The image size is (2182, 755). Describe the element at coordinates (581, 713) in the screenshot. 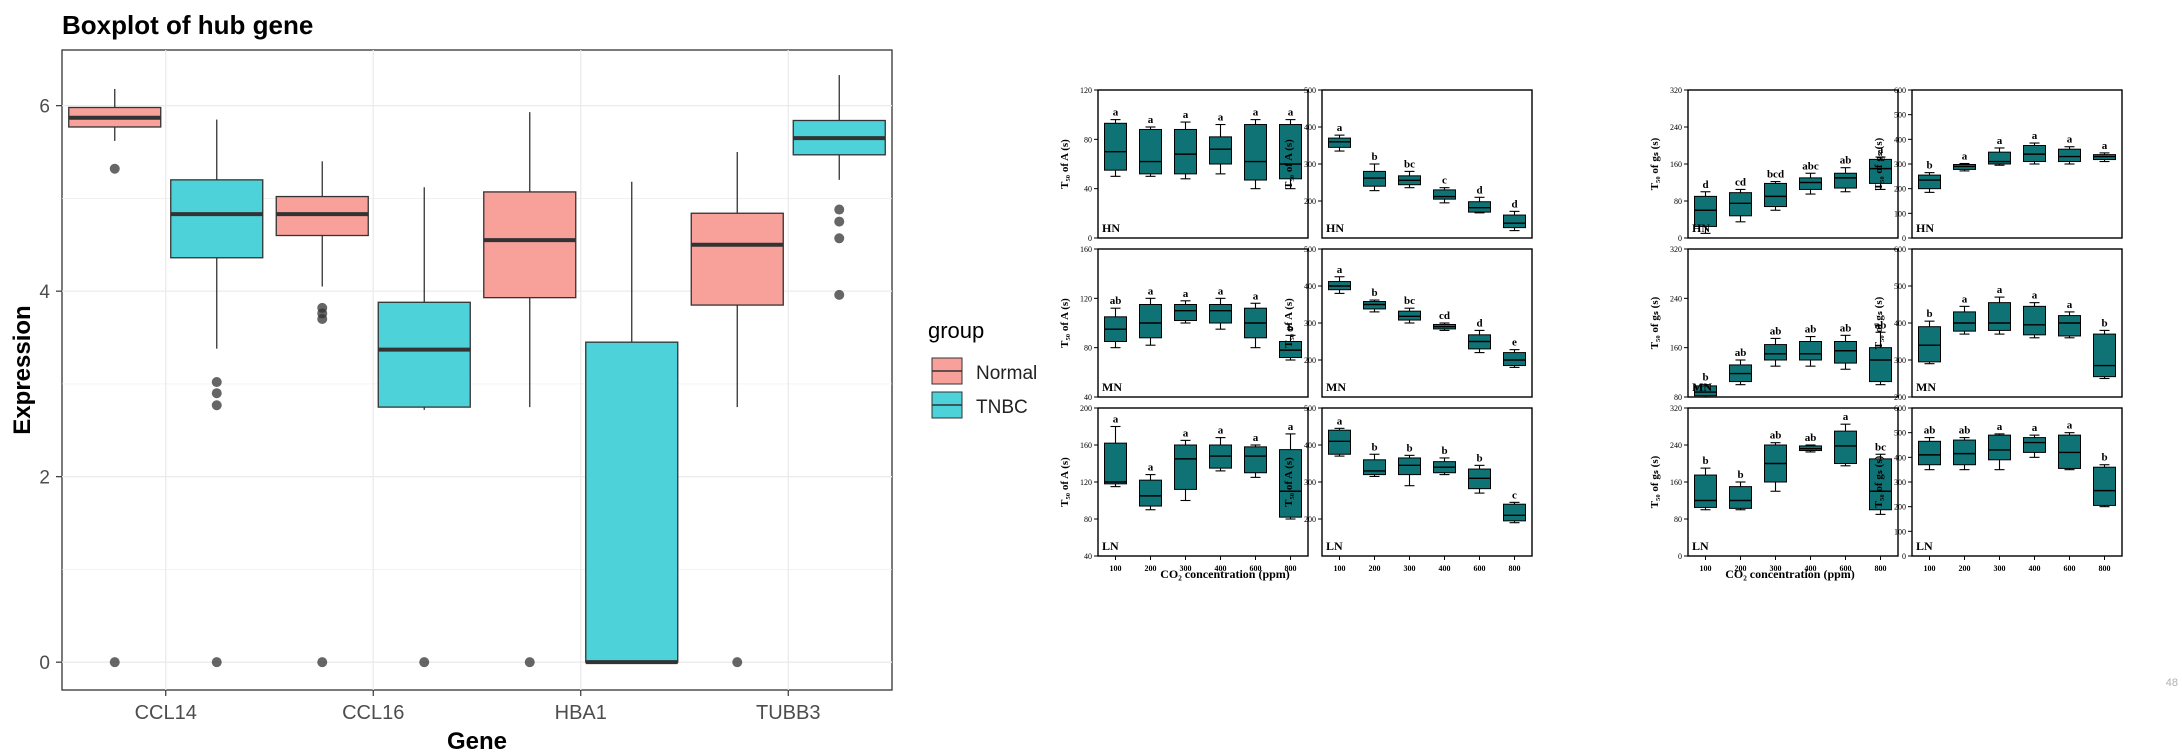

I see `x-tick-label: HBA1` at that location.